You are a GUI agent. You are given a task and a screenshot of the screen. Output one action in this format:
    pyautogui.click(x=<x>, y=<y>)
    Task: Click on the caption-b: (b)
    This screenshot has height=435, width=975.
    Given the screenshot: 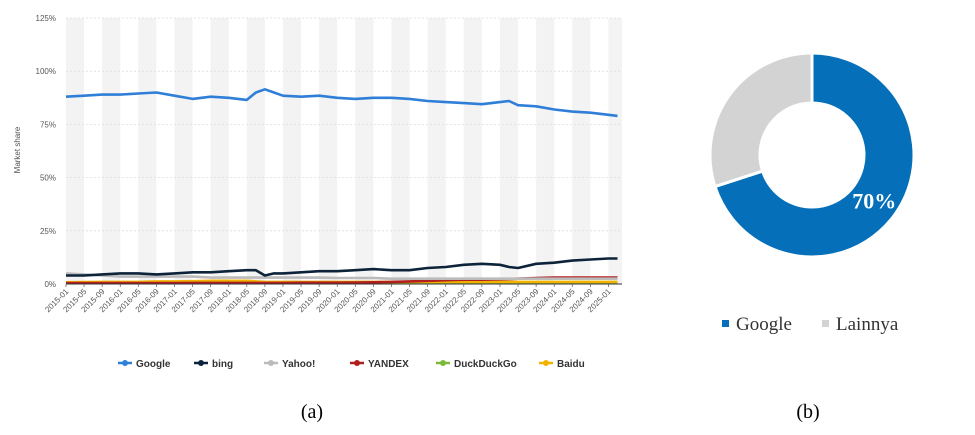 What is the action you would take?
    pyautogui.click(x=807, y=412)
    